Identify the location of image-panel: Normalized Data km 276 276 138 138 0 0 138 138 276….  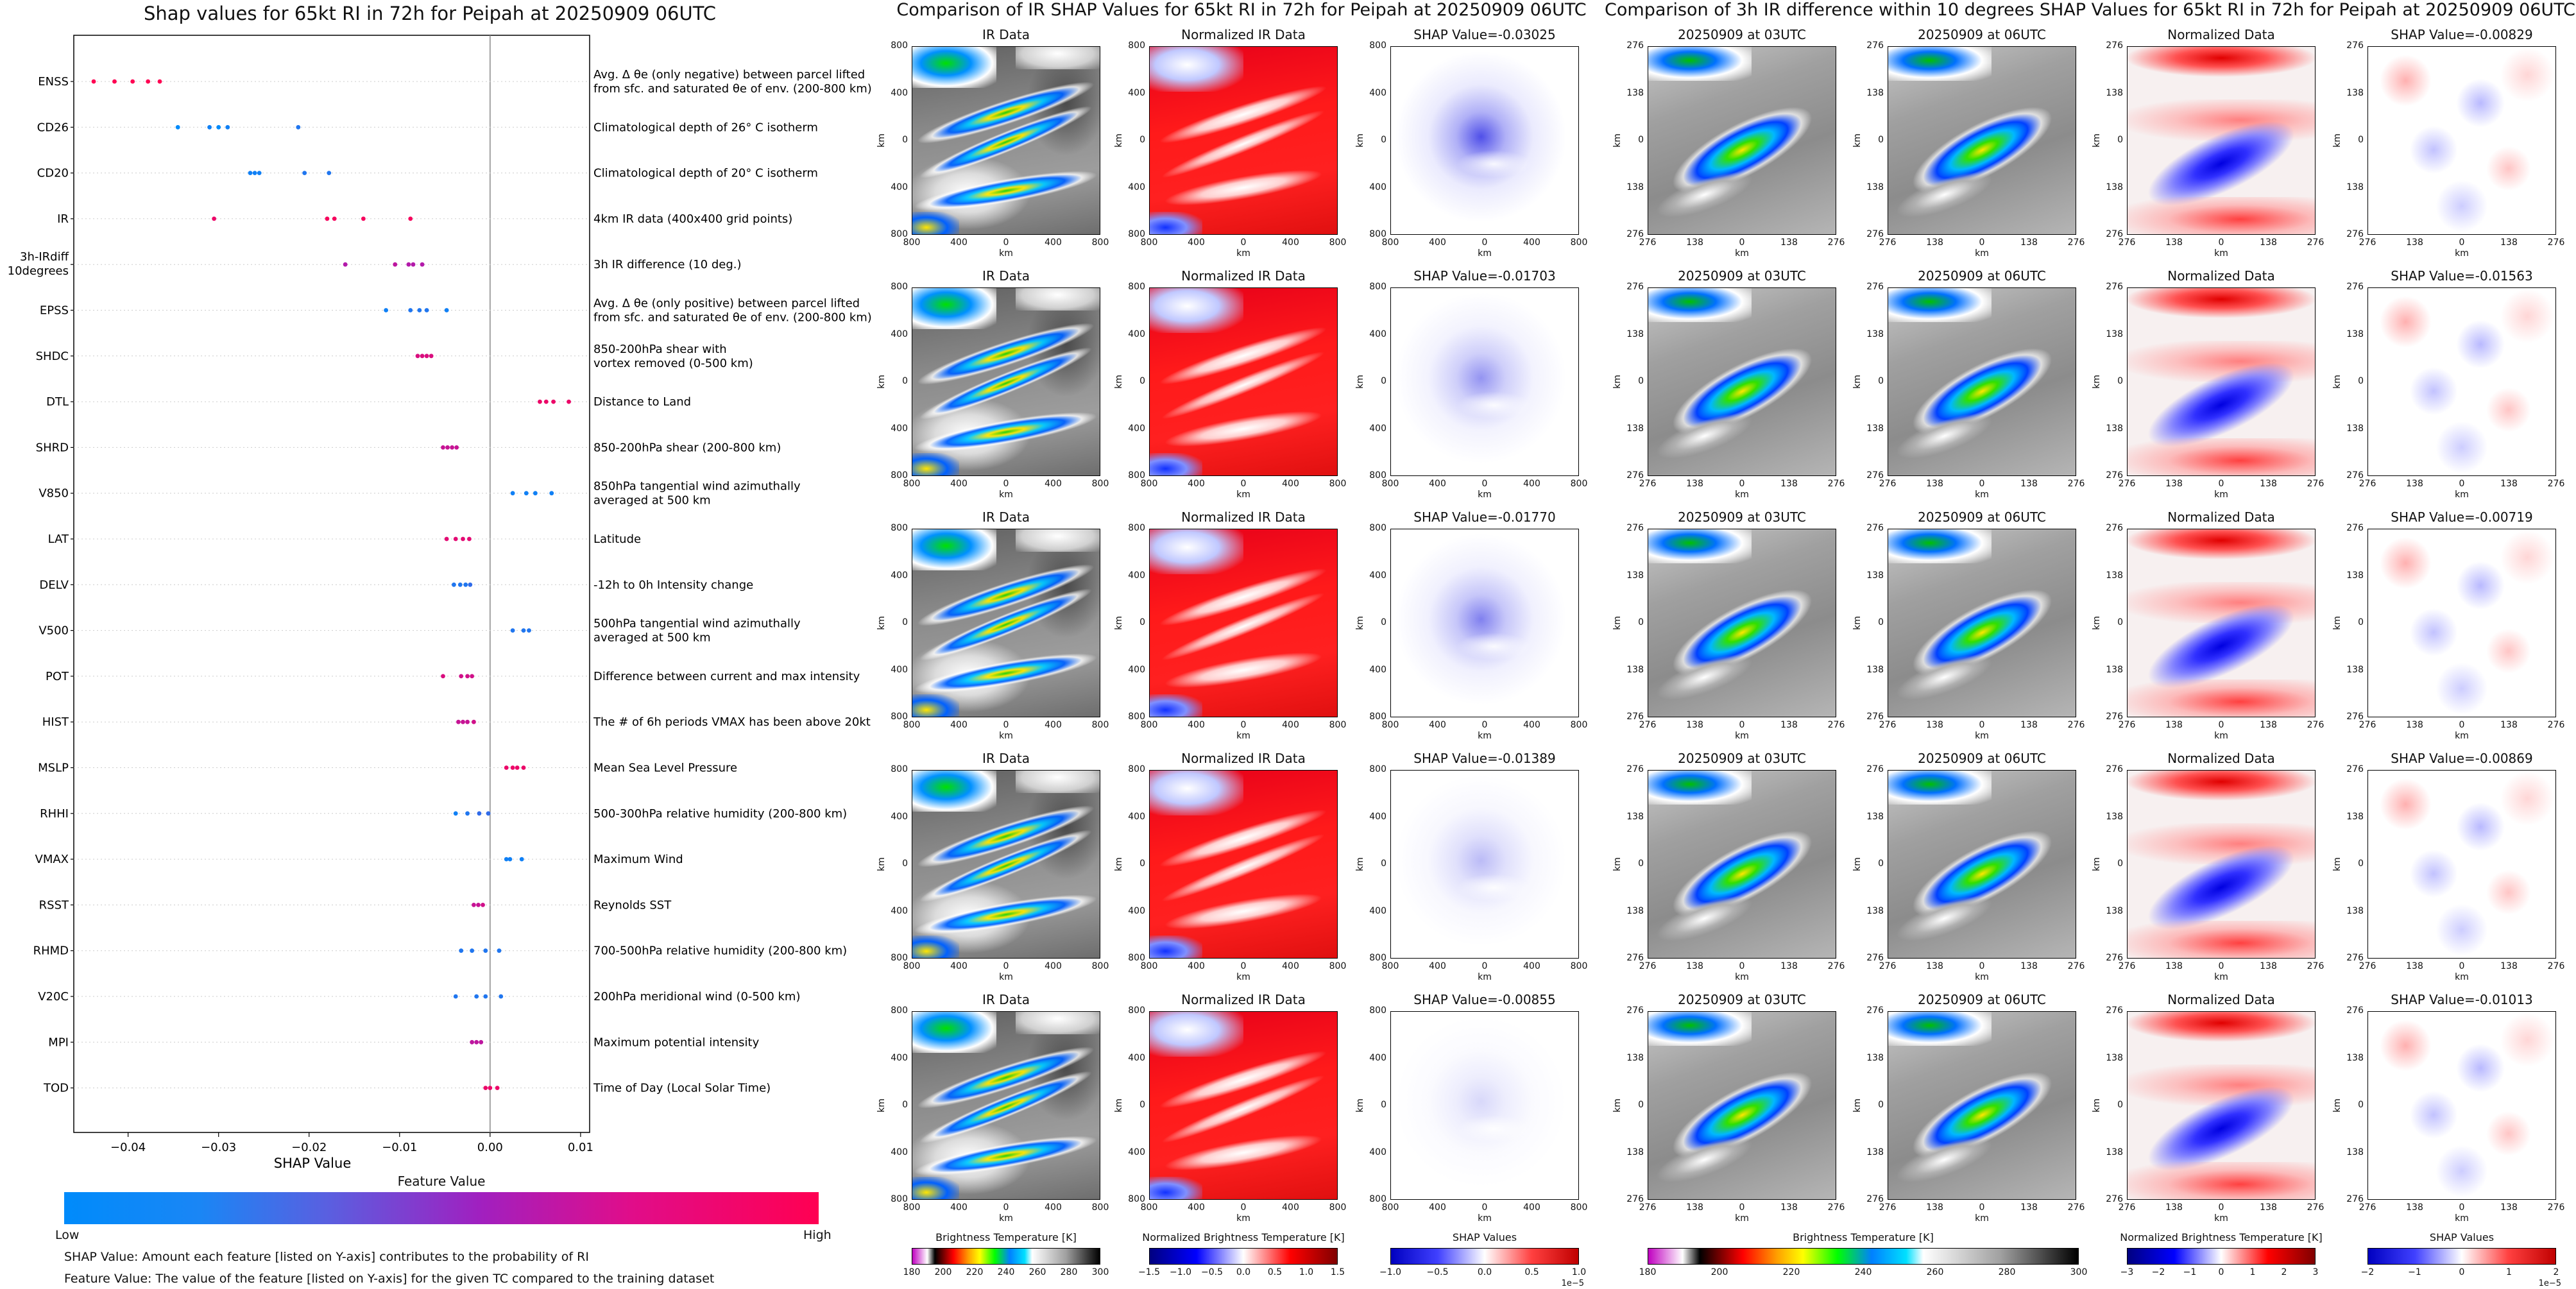
(2208, 625).